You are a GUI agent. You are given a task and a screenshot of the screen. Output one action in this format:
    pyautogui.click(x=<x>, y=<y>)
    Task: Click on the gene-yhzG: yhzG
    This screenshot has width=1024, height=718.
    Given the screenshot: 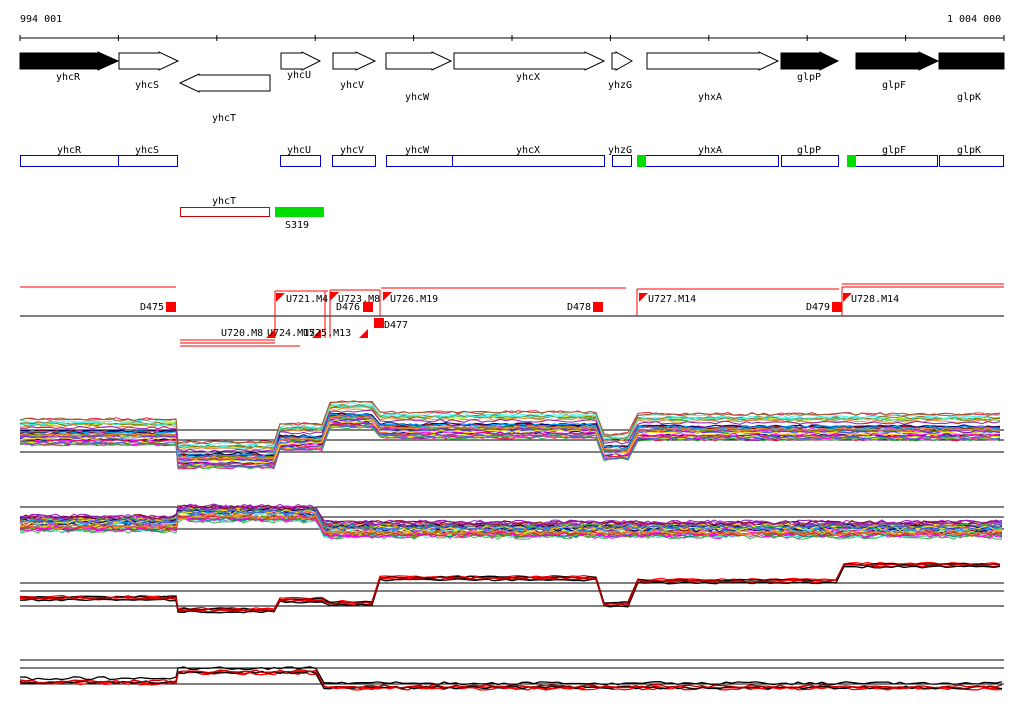 What is the action you would take?
    pyautogui.click(x=621, y=71)
    